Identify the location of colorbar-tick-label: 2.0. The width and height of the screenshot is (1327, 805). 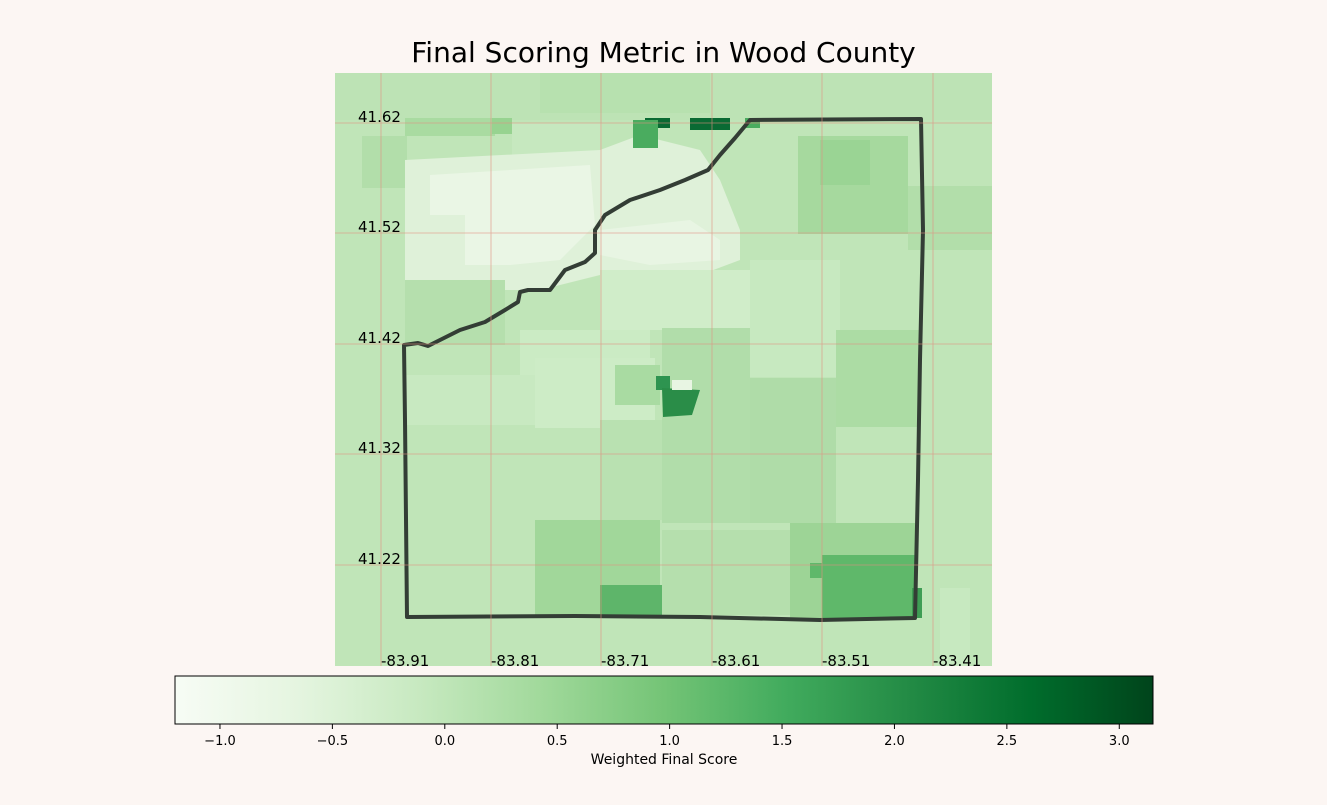
(894, 741).